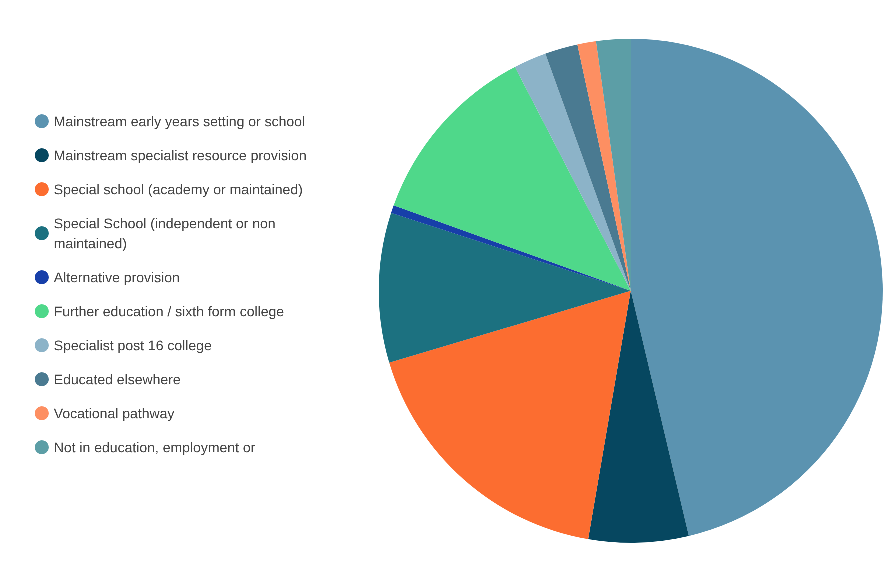 This screenshot has width=886, height=569. Describe the element at coordinates (117, 278) in the screenshot. I see `legend-label: Alternative provision` at that location.